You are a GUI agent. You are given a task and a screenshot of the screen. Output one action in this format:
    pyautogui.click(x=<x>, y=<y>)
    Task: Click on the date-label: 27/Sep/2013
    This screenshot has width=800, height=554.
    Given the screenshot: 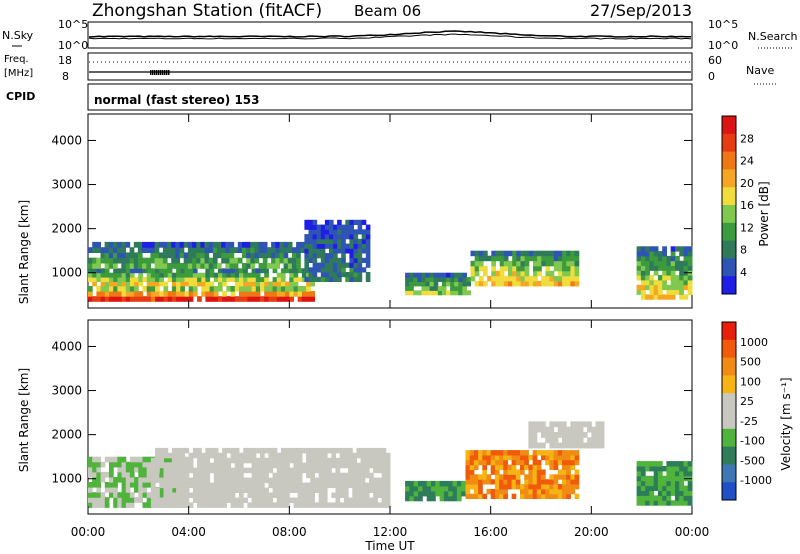 What is the action you would take?
    pyautogui.click(x=641, y=10)
    